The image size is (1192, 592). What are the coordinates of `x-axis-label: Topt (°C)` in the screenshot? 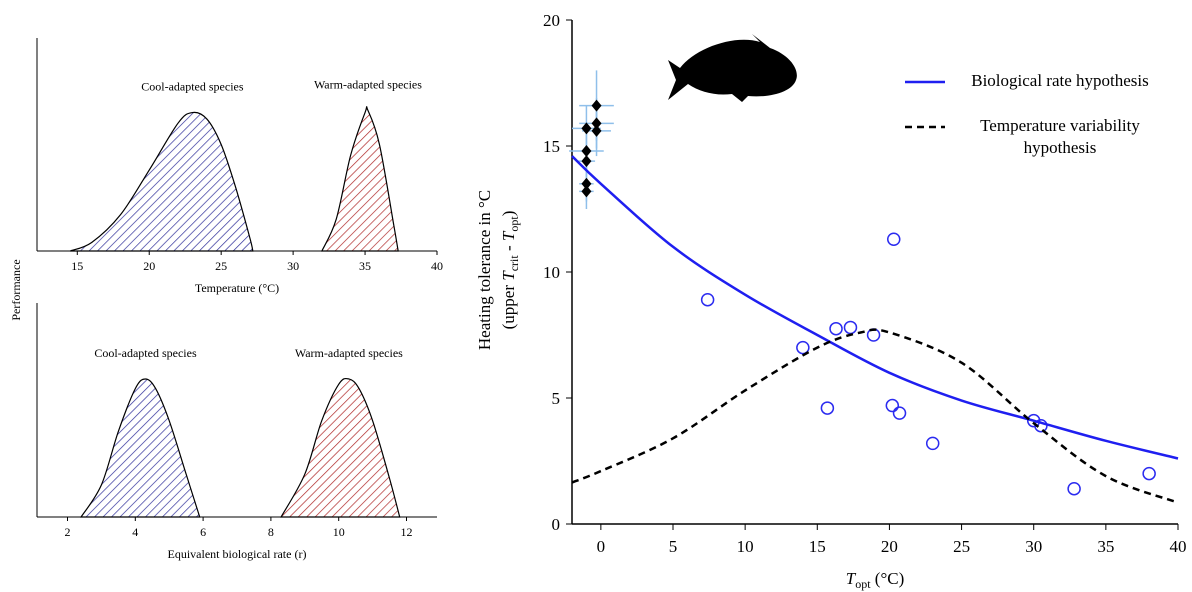 It's located at (875, 580).